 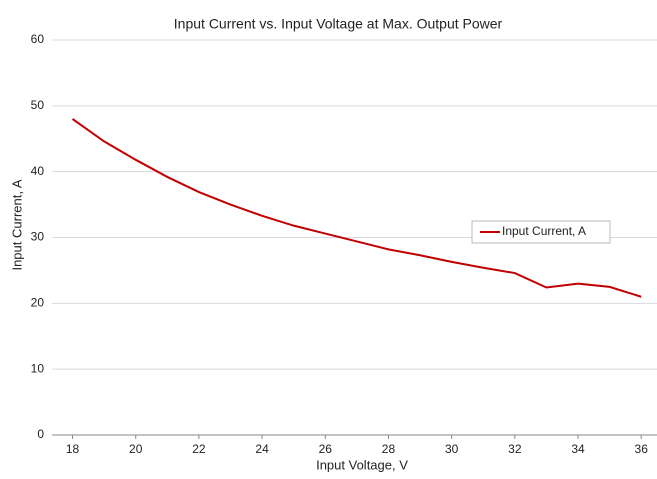 I want to click on x-tick-label: 32, so click(x=515, y=449).